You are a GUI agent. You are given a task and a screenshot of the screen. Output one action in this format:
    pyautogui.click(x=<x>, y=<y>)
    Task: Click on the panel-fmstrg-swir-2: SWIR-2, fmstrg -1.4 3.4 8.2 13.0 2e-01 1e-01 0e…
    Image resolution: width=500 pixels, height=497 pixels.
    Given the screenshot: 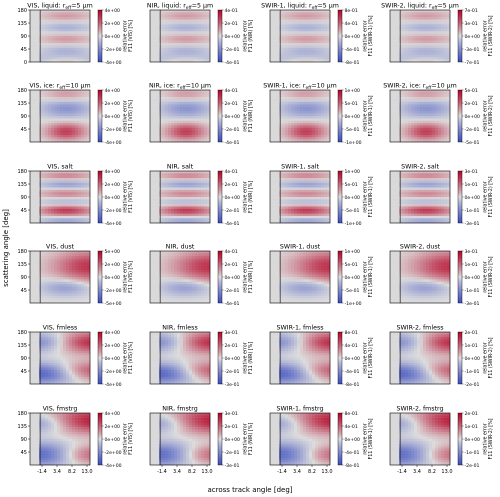 What is the action you would take?
    pyautogui.click(x=441, y=440)
    